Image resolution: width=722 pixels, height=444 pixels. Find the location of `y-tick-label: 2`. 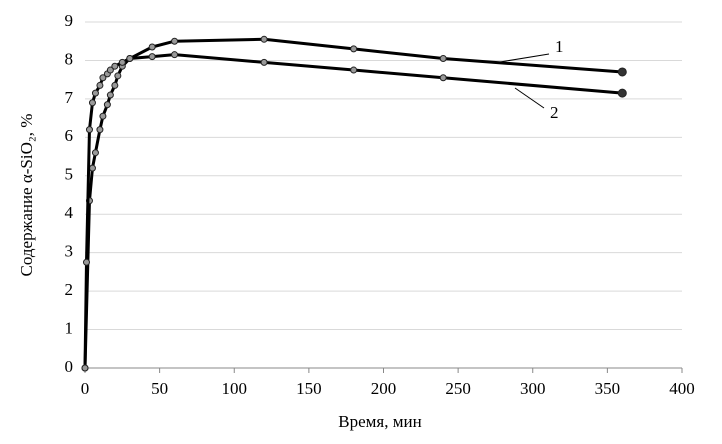

y-tick-label: 2 is located at coordinates (69, 289).